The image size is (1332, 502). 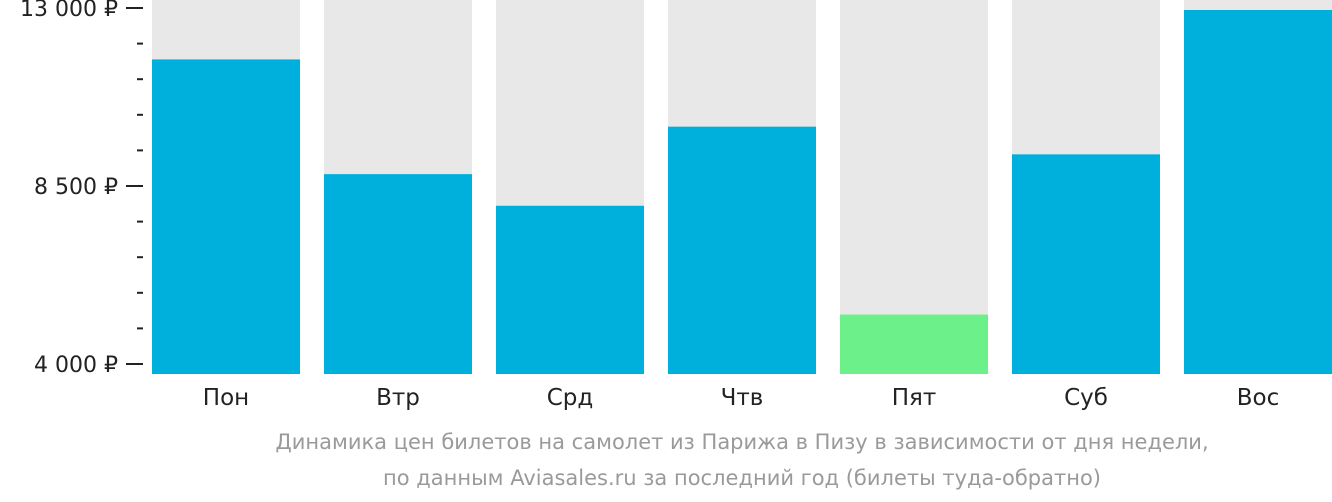 What do you see at coordinates (570, 398) in the screenshot?
I see `x-tick-label-3: Срд` at bounding box center [570, 398].